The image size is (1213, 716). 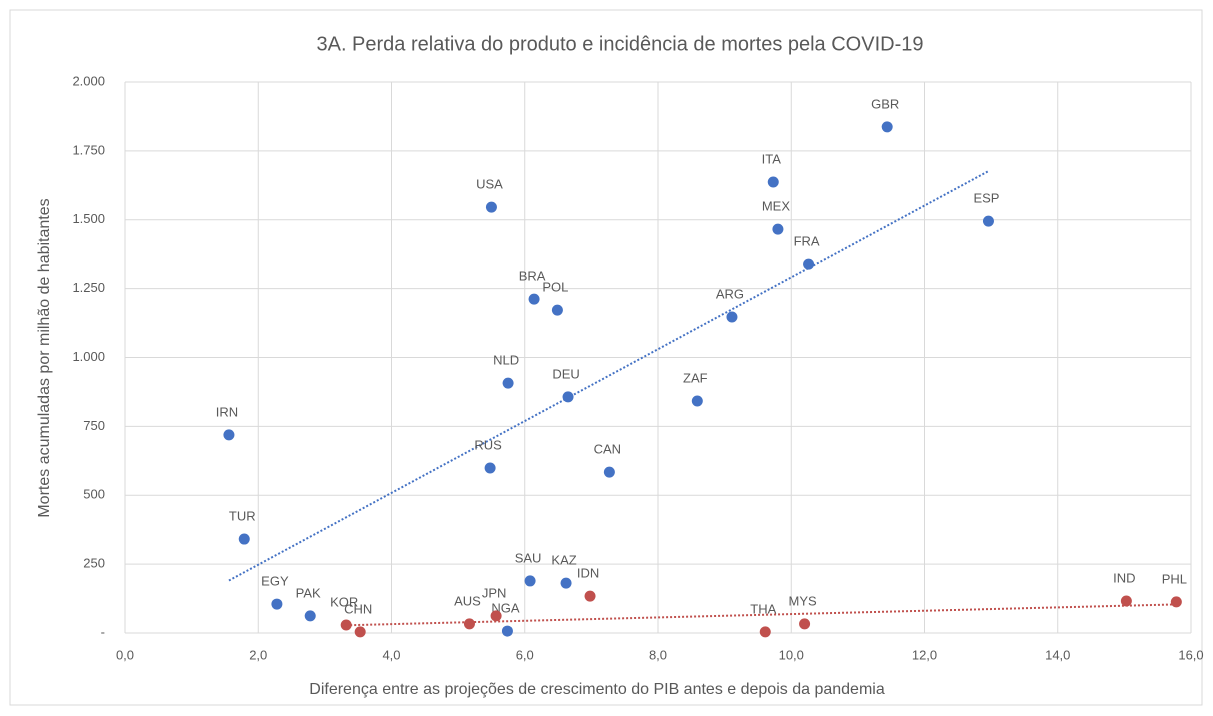 I want to click on y-tick-label: -, so click(x=103, y=631).